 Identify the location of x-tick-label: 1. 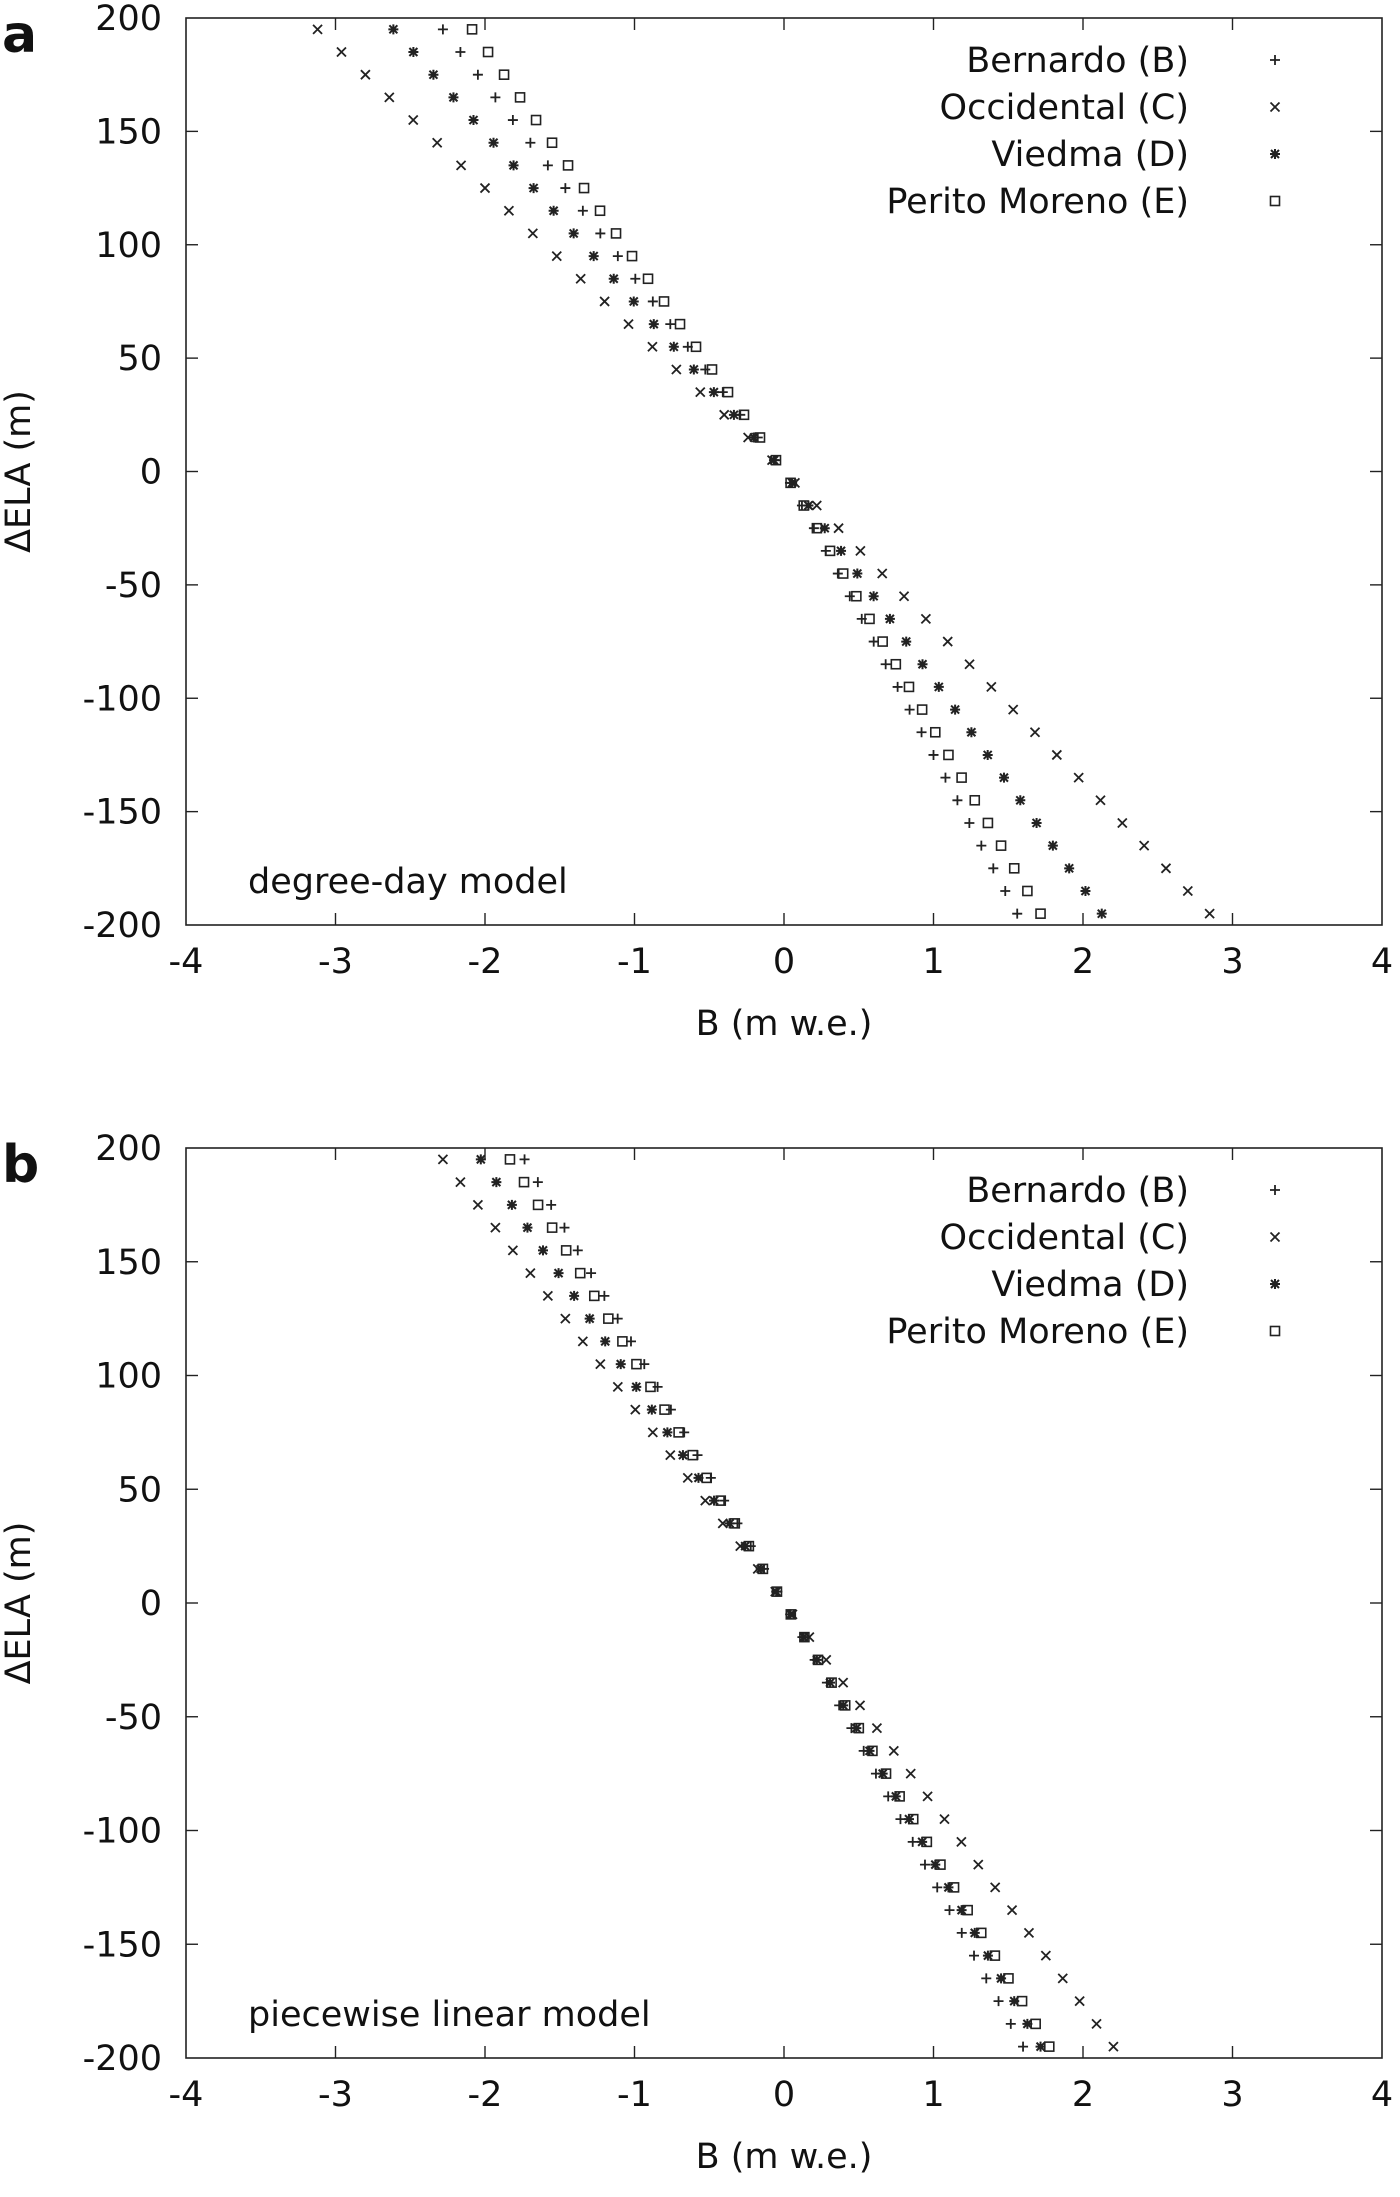
(933, 962).